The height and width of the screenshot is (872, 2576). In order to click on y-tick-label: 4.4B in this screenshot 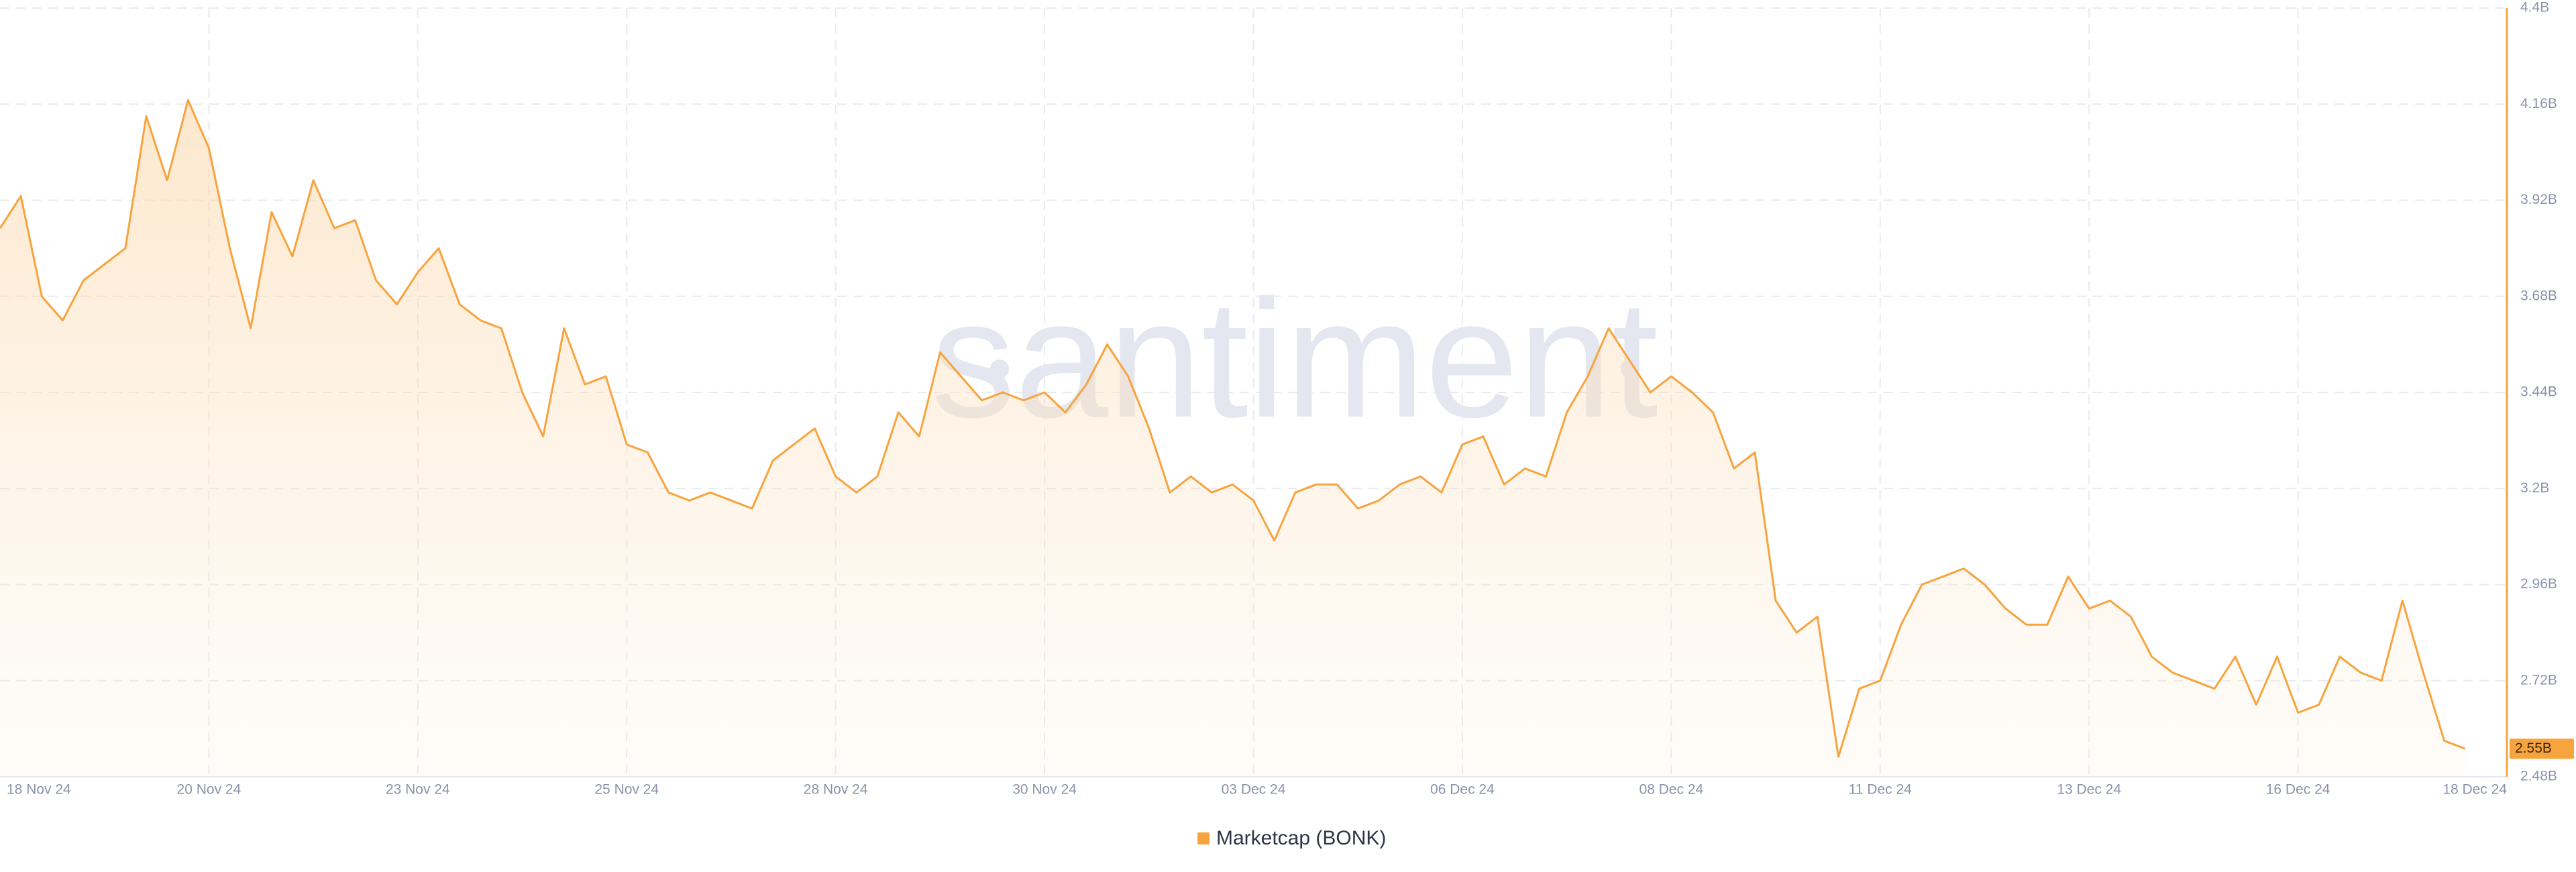, I will do `click(2534, 8)`.